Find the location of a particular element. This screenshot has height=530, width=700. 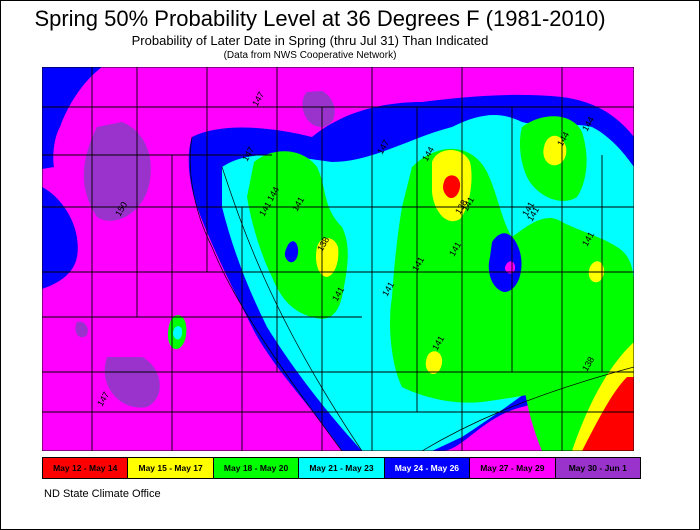

zone-blue-west is located at coordinates (60, 238).